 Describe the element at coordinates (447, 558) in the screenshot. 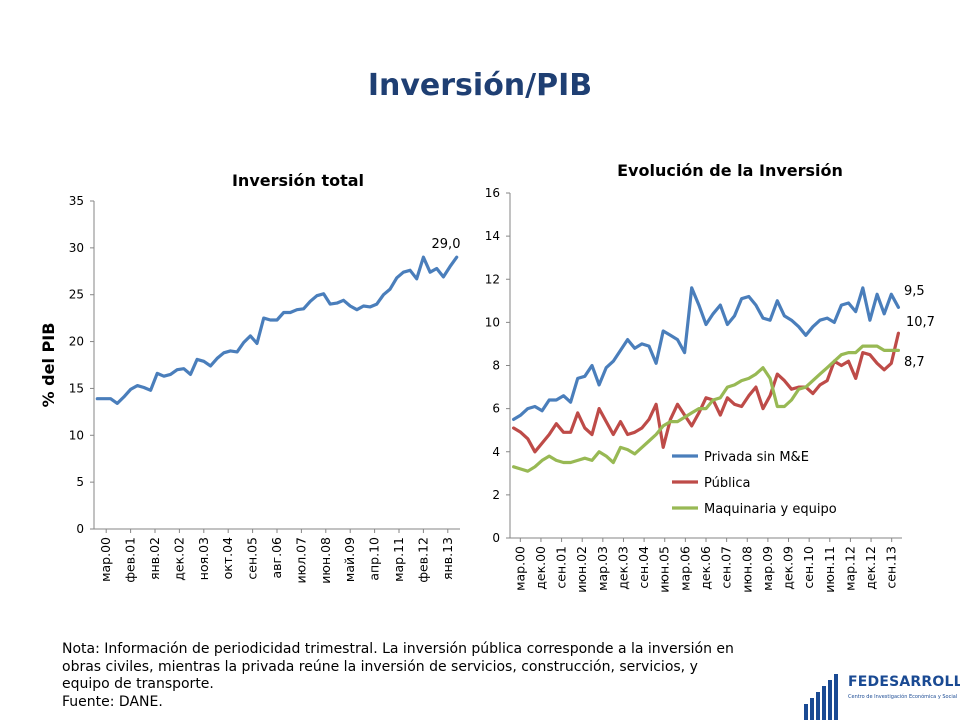

I see `x-tick-label: янв.13` at that location.